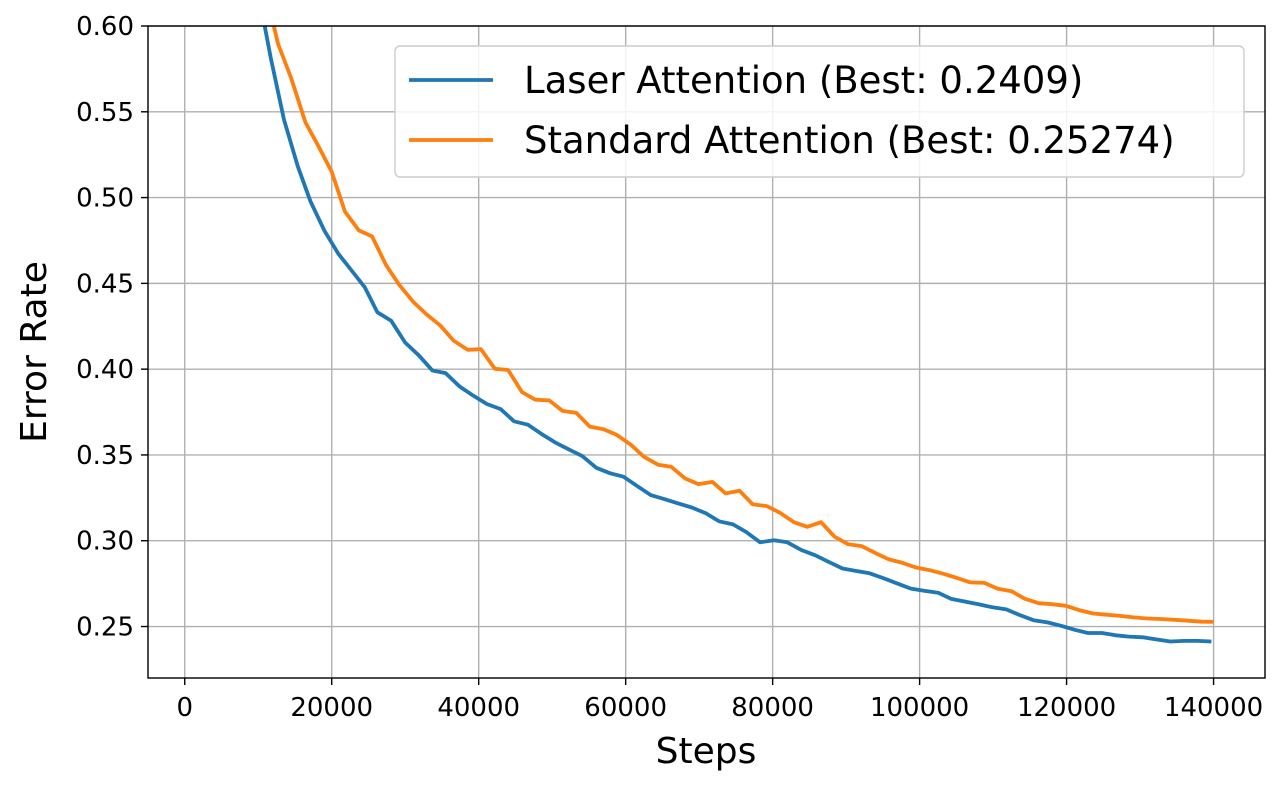  What do you see at coordinates (105, 199) in the screenshot?
I see `y-tick-label: 0.50` at bounding box center [105, 199].